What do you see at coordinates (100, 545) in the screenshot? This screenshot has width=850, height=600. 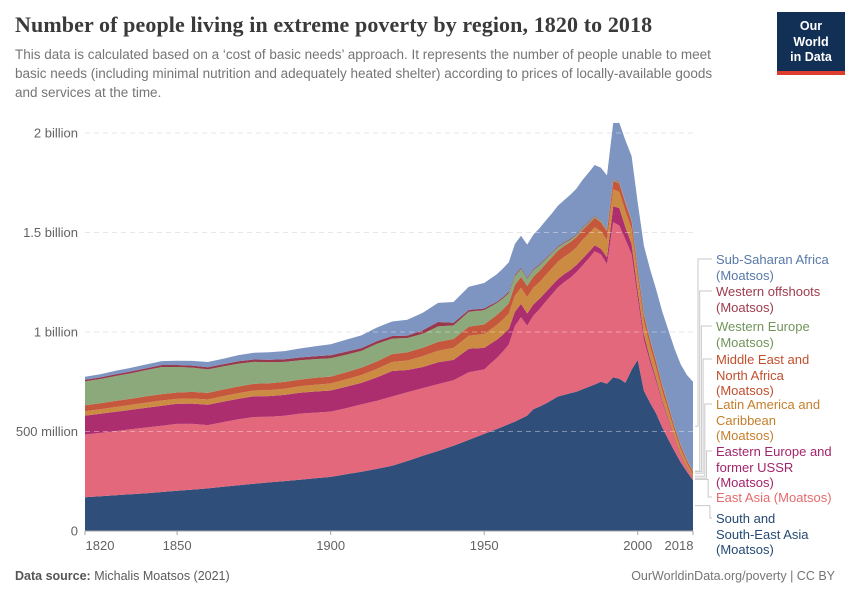 I see `x-tick-label: 1820` at bounding box center [100, 545].